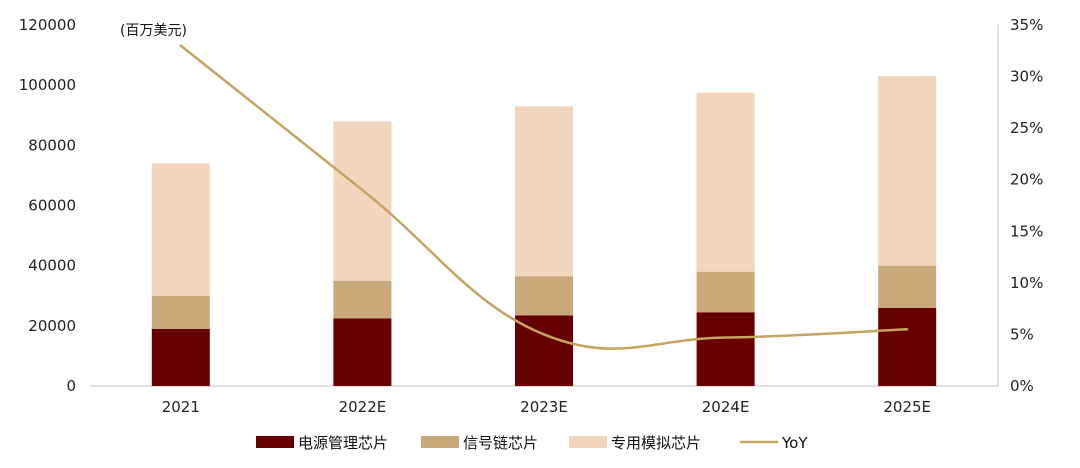 The height and width of the screenshot is (468, 1080). Describe the element at coordinates (52, 266) in the screenshot. I see `y-left-tick-label: 40000` at that location.